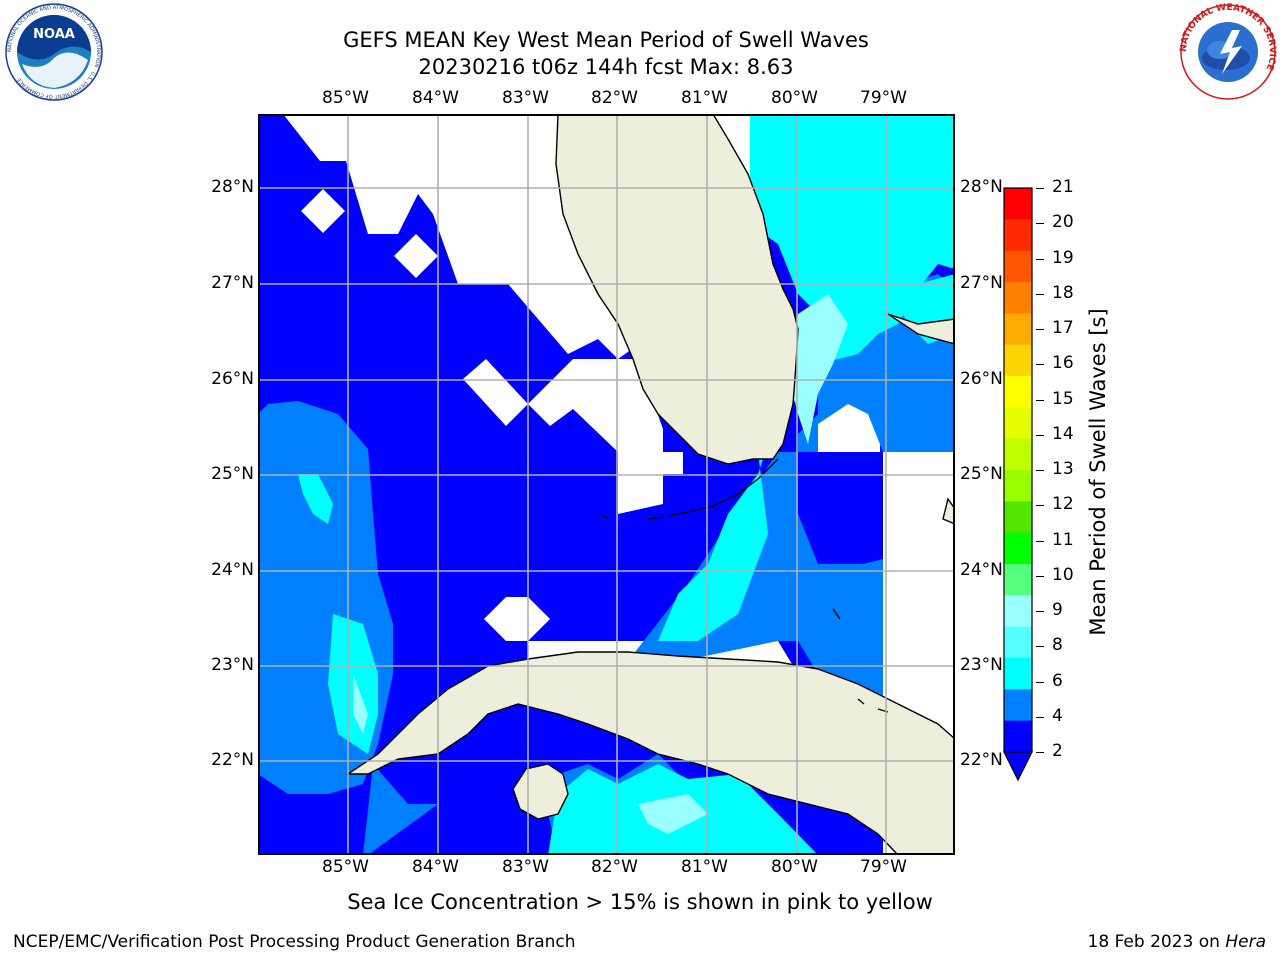  What do you see at coordinates (232, 760) in the screenshot?
I see `lat-tick-left: 22°N` at bounding box center [232, 760].